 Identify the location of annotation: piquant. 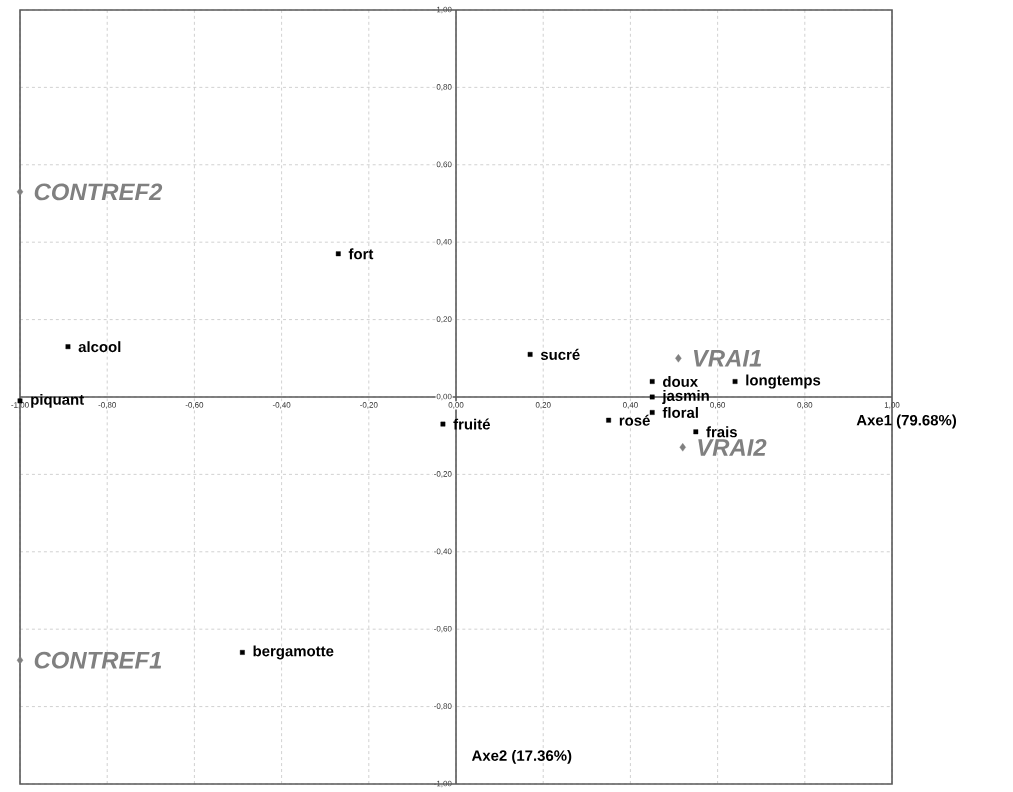
(57, 400).